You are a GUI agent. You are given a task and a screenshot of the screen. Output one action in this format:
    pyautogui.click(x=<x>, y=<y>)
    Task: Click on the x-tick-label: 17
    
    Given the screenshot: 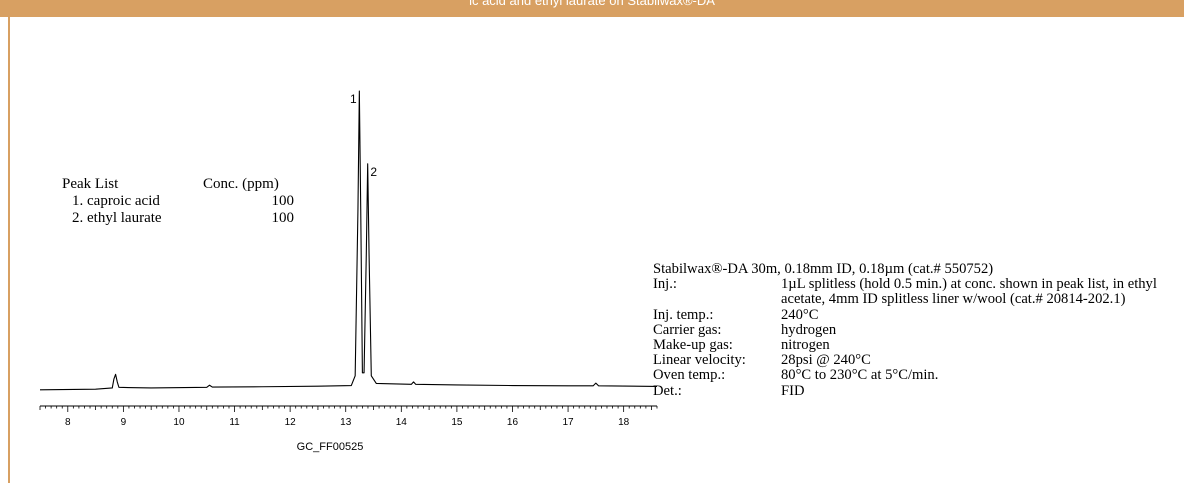 What is the action you would take?
    pyautogui.click(x=569, y=422)
    